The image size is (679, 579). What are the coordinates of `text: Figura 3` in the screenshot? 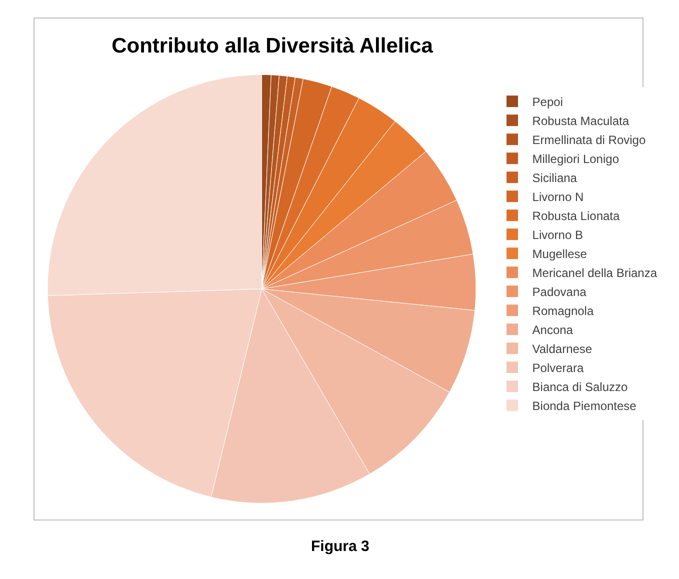 It's located at (340, 546).